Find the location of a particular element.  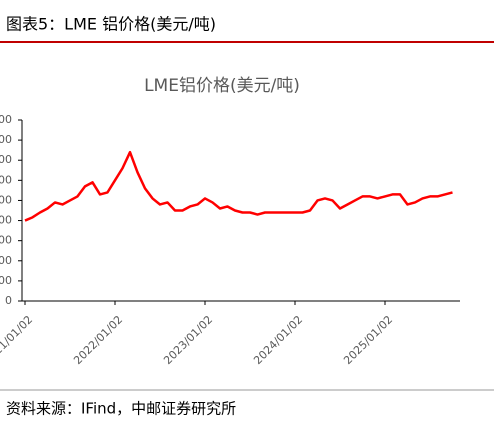

y-tick-label: 0 is located at coordinates (8, 300).